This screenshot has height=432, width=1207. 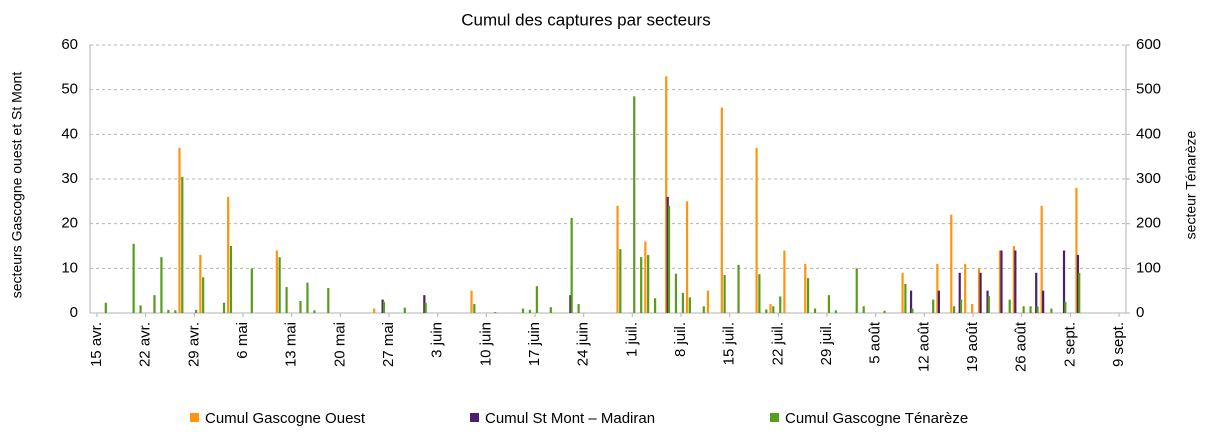 What do you see at coordinates (69, 133) in the screenshot?
I see `y-tick-label: 40` at bounding box center [69, 133].